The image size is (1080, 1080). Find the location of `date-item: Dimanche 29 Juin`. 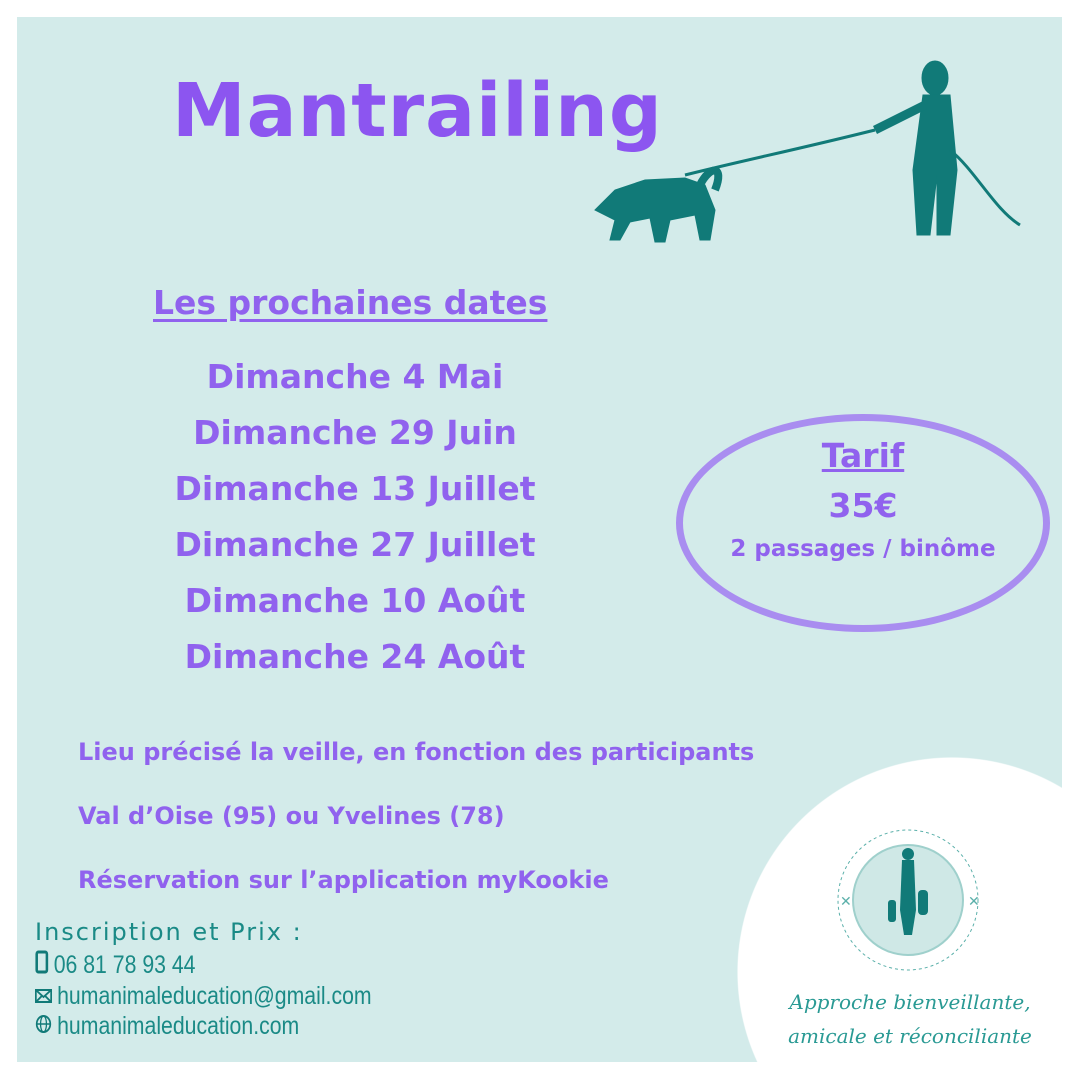

date-item: Dimanche 29 Juin is located at coordinates (355, 432).